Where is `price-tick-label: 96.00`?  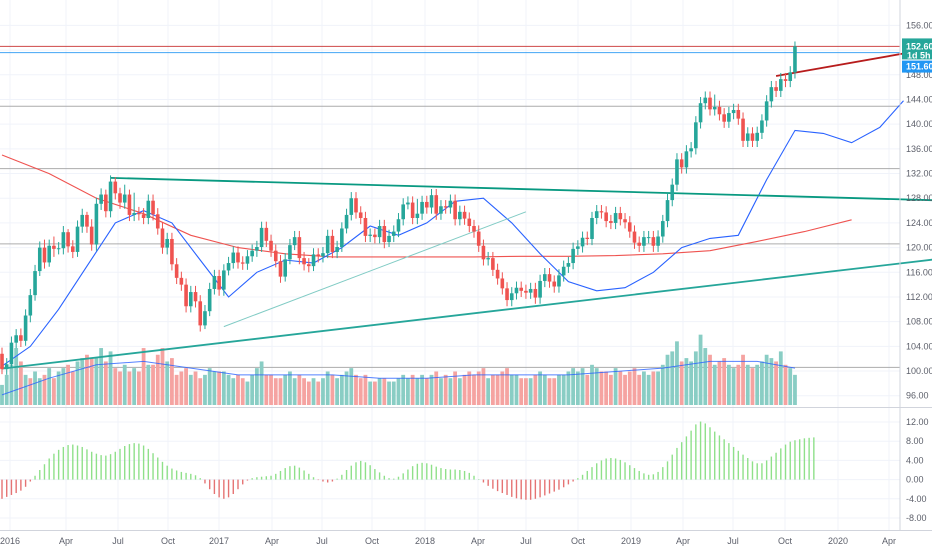
price-tick-label: 96.00 is located at coordinates (917, 396).